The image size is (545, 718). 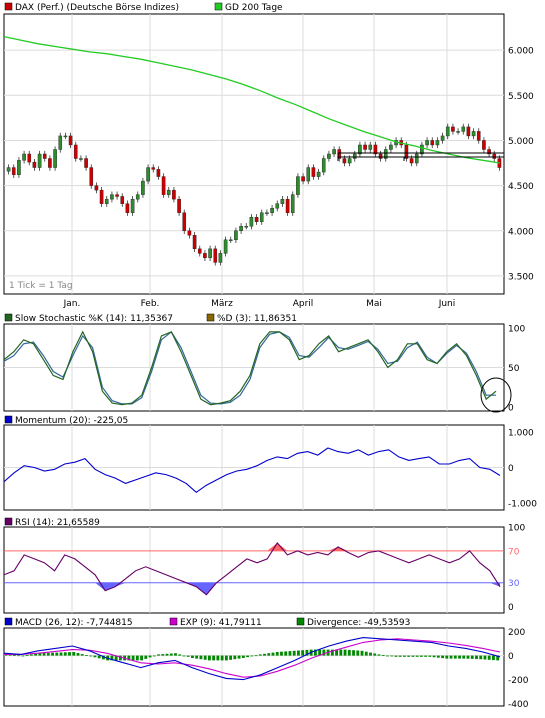 I want to click on price-y-tick-label: 5.500, so click(x=521, y=97).